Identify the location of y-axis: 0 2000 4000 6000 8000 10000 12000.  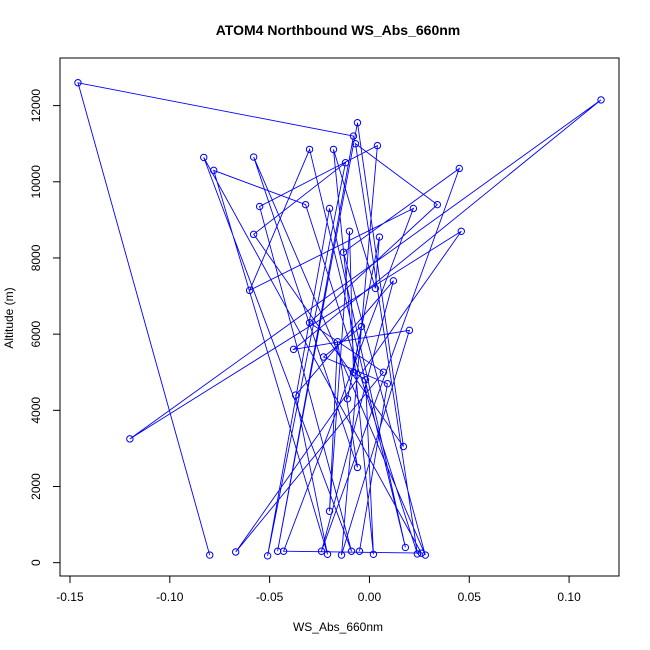
(44, 327).